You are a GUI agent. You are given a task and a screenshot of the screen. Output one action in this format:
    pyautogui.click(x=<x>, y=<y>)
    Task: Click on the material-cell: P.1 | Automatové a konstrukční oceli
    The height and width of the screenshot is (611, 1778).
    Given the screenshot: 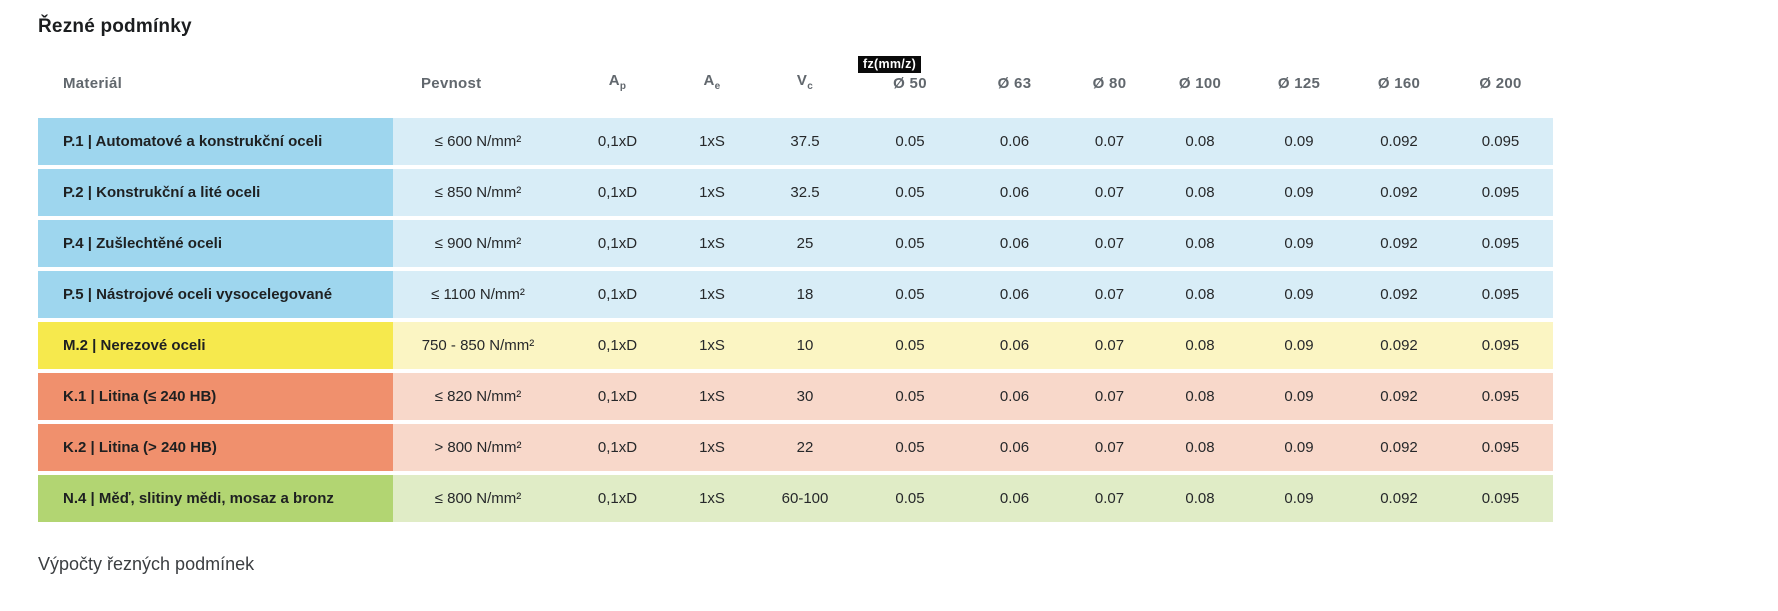 What is the action you would take?
    pyautogui.click(x=215, y=141)
    